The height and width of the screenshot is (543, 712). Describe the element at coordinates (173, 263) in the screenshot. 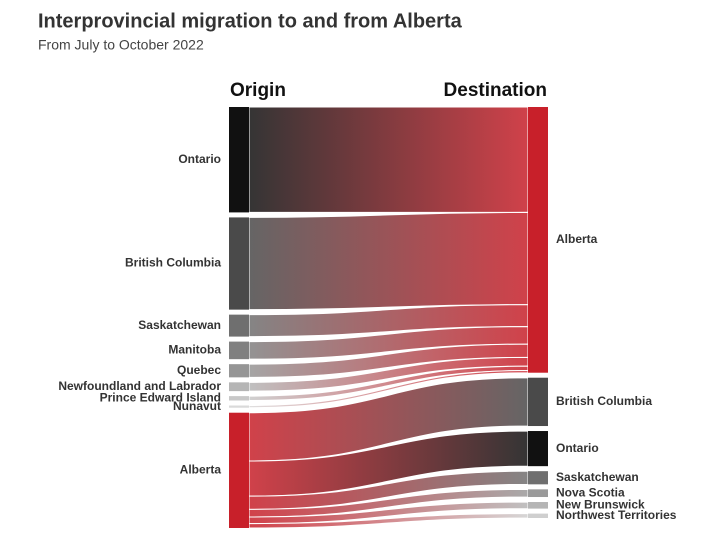

I see `origin-label: British Columbia` at that location.